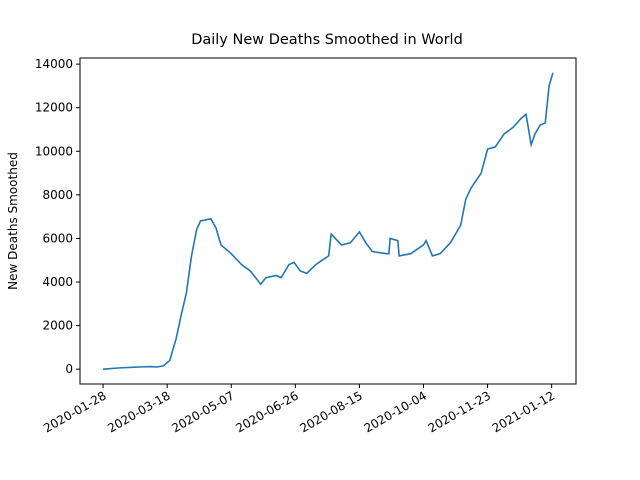 This screenshot has width=640, height=480. I want to click on y-axis-label: New Deaths Smoothed, so click(13, 221).